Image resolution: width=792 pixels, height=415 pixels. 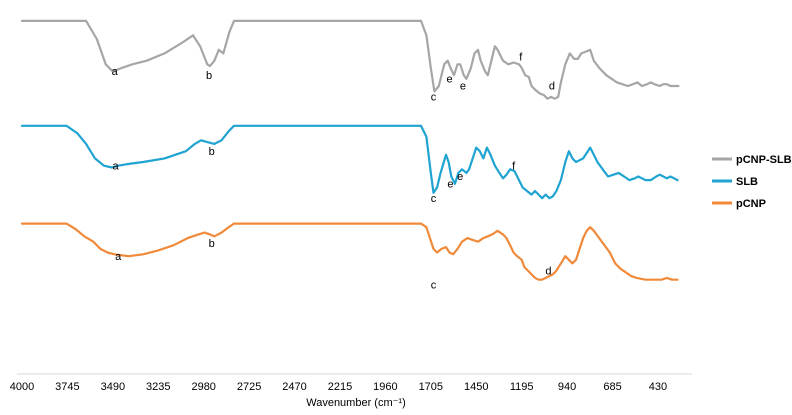 What do you see at coordinates (158, 387) in the screenshot?
I see `x-tick-label: 3235` at bounding box center [158, 387].